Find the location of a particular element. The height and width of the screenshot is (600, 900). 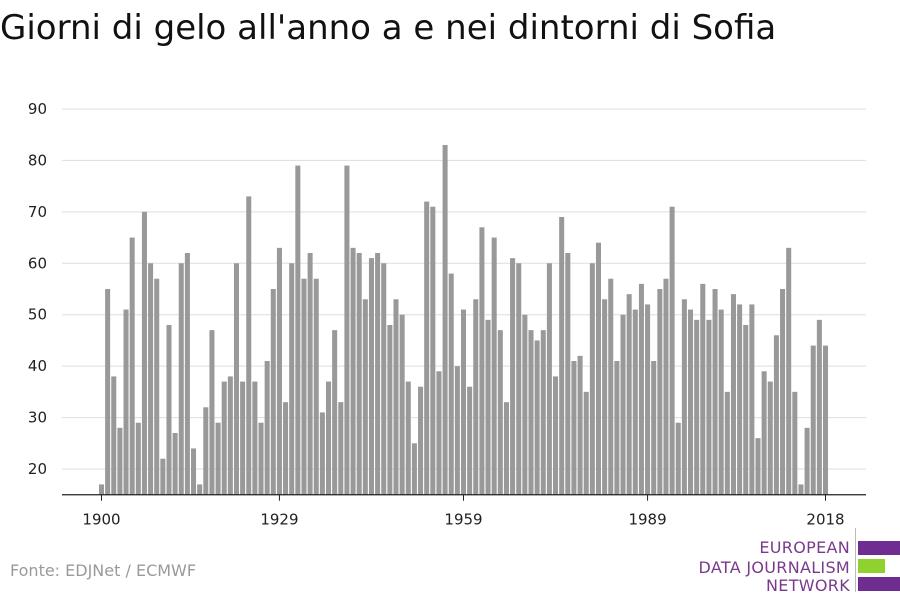

x-tick-label-1929: 1929 is located at coordinates (279, 520).